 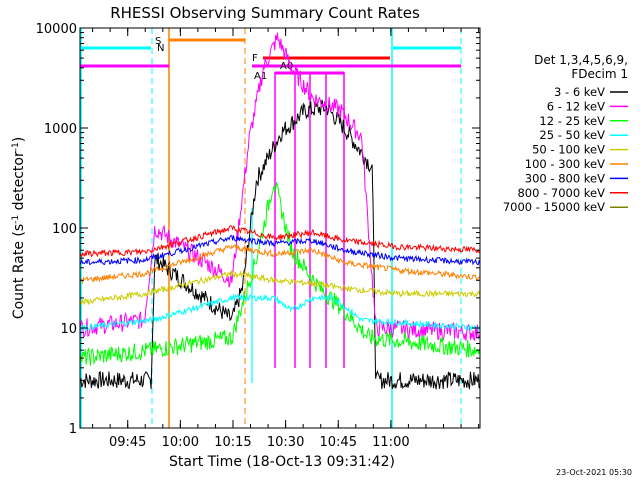 I want to click on y-axis-label-main: Count Rate (s, so click(x=19, y=271).